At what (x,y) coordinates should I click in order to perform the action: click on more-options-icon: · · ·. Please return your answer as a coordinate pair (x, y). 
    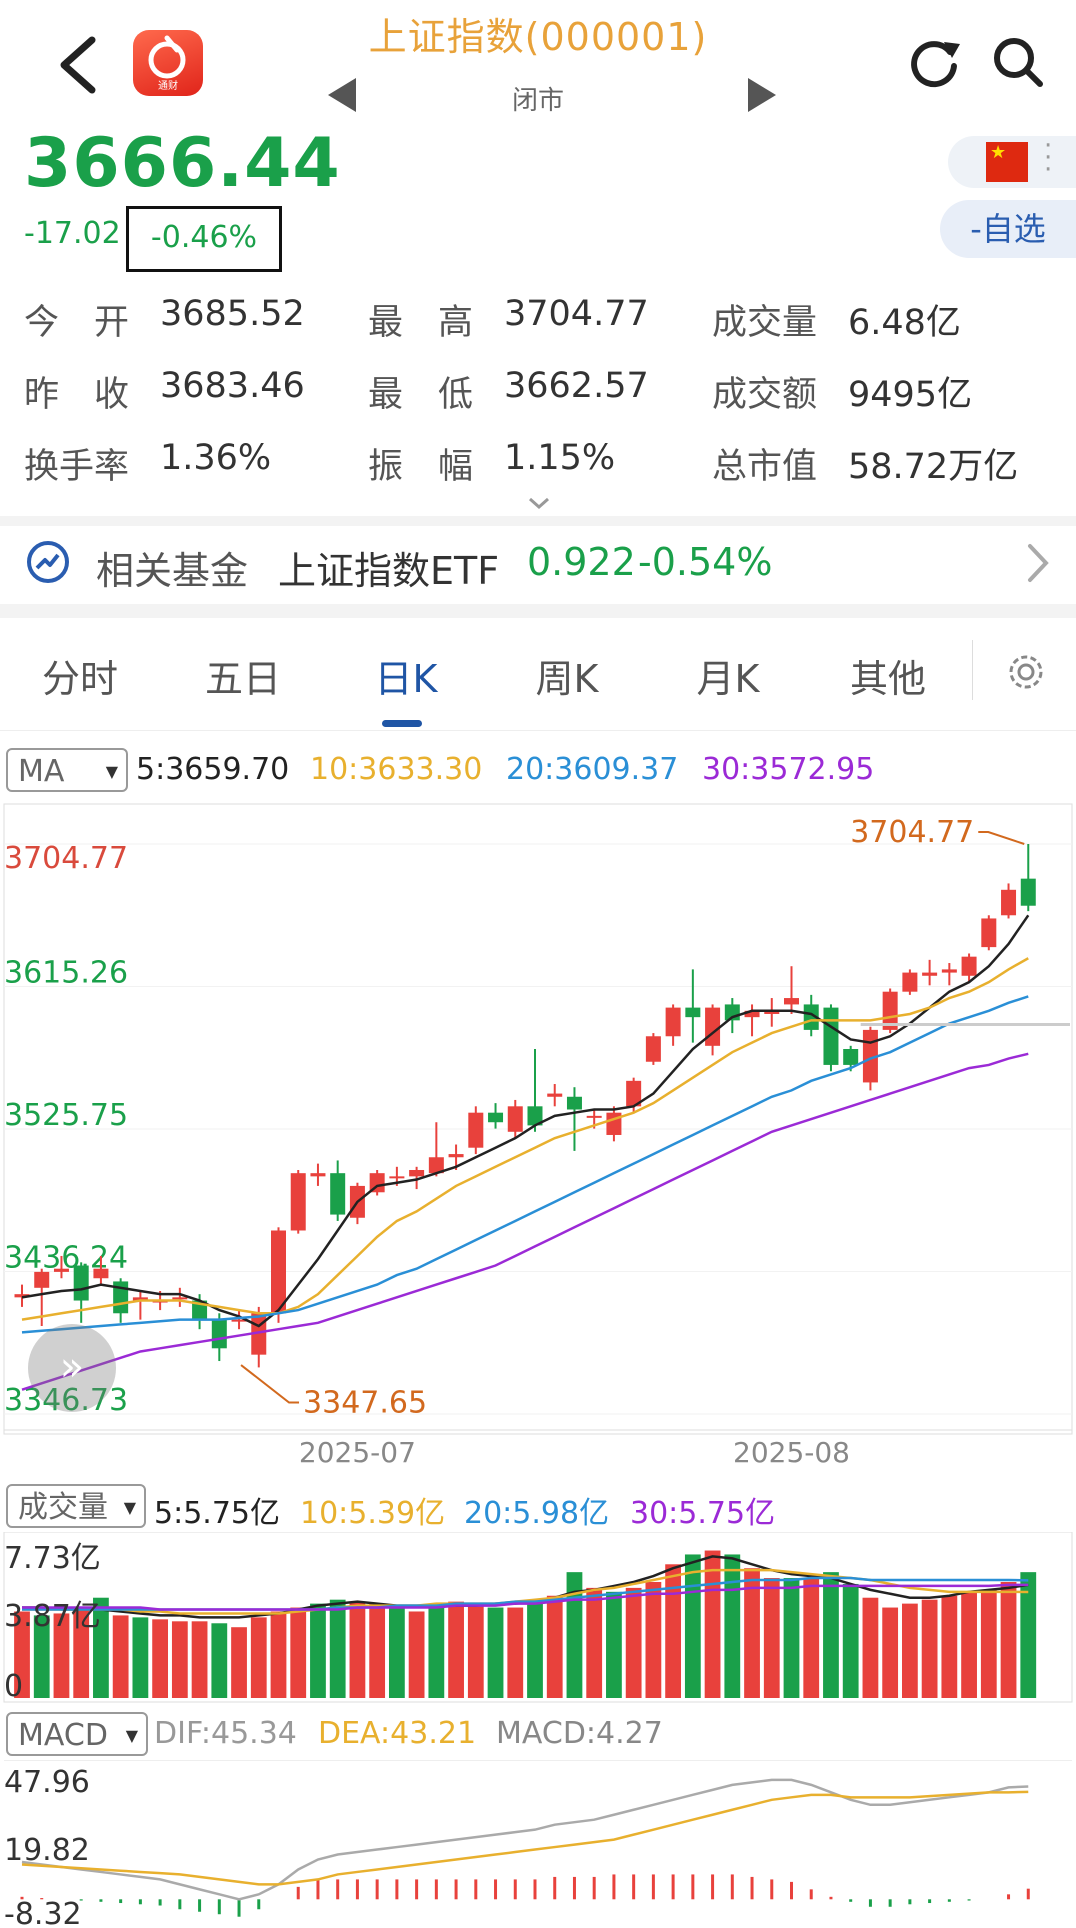
    Looking at the image, I should click on (1048, 158).